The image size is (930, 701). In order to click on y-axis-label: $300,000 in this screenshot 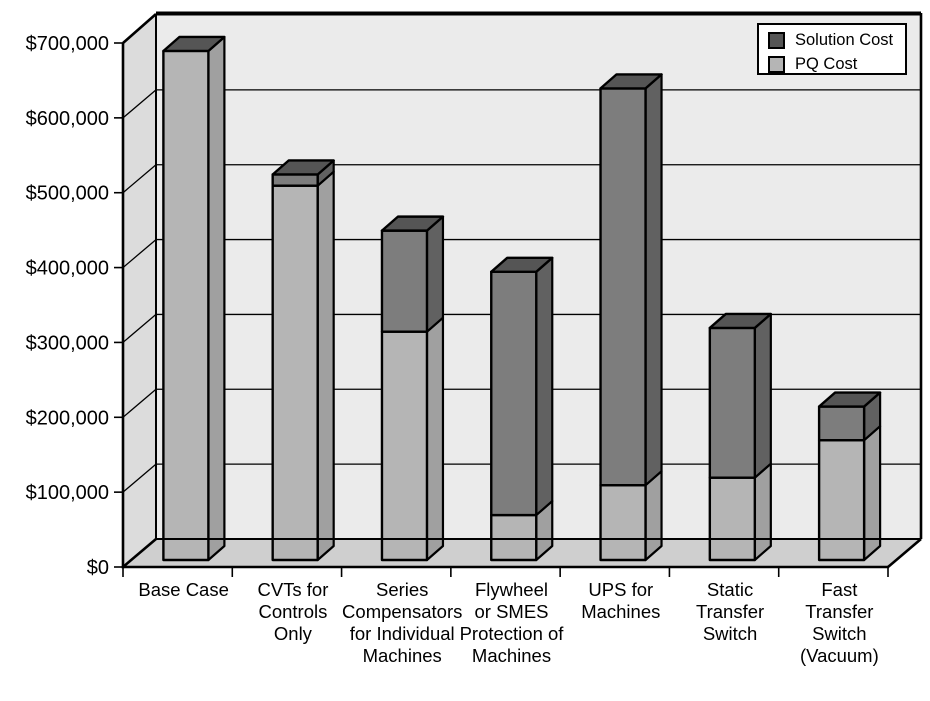, I will do `click(67, 343)`.